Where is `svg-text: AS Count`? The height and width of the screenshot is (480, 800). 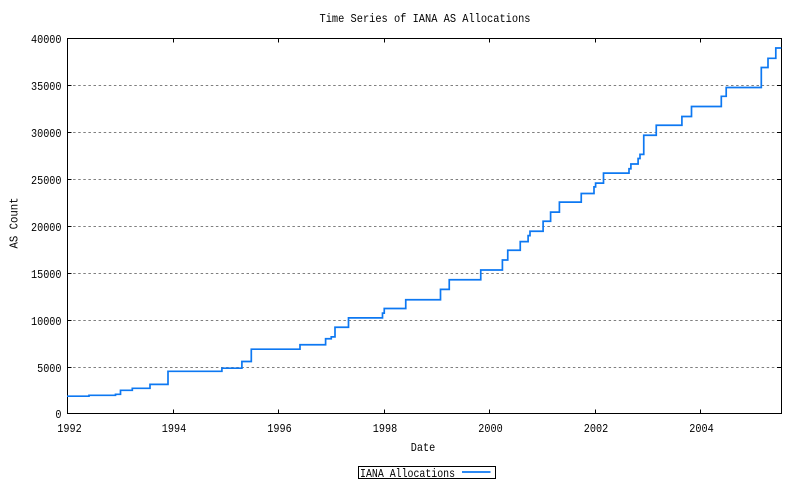
svg-text: AS Count is located at coordinates (15, 223).